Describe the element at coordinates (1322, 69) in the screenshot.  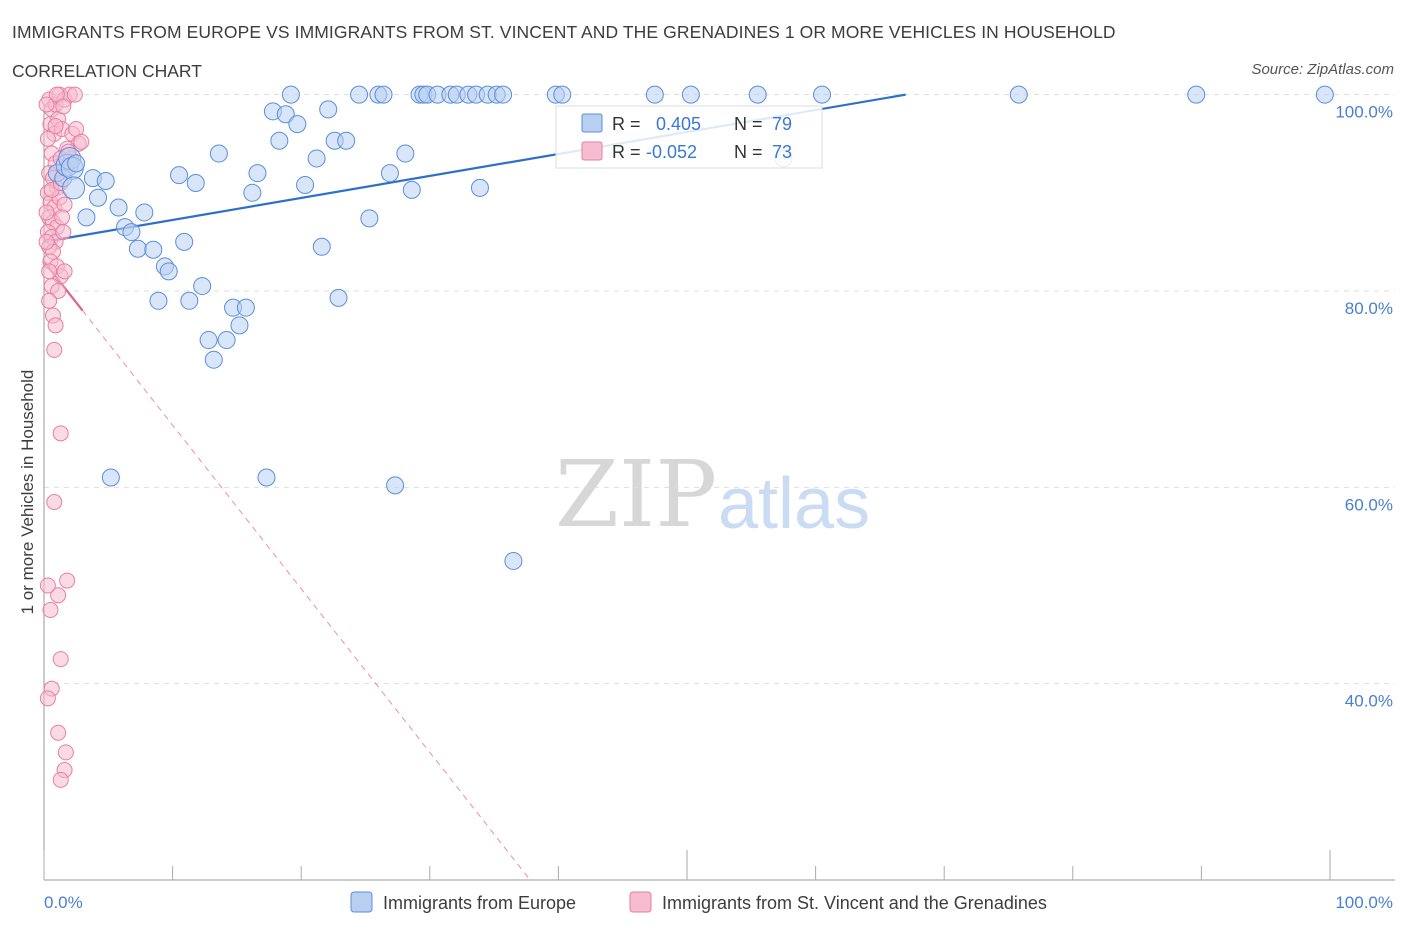
I see `chart-source: Source: ZipAtlas.com` at that location.